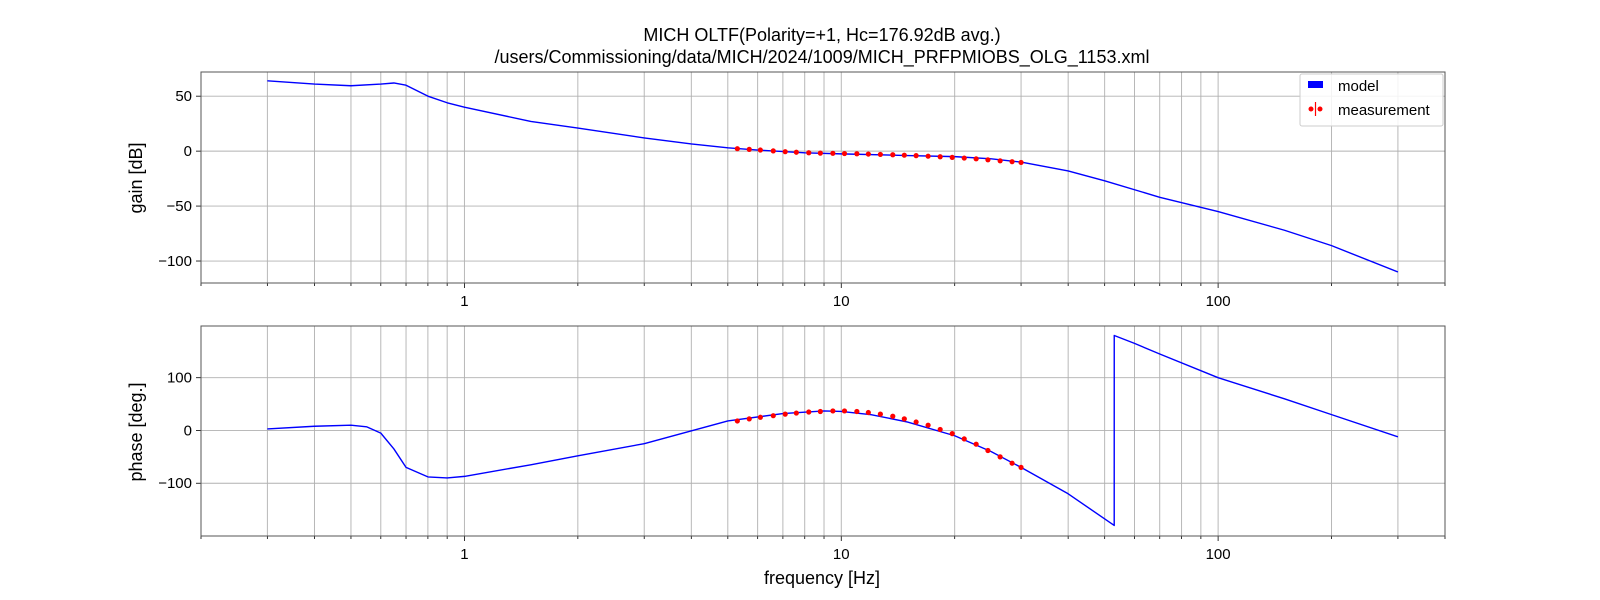  What do you see at coordinates (1358, 86) in the screenshot?
I see `legend-model-label: model` at bounding box center [1358, 86].